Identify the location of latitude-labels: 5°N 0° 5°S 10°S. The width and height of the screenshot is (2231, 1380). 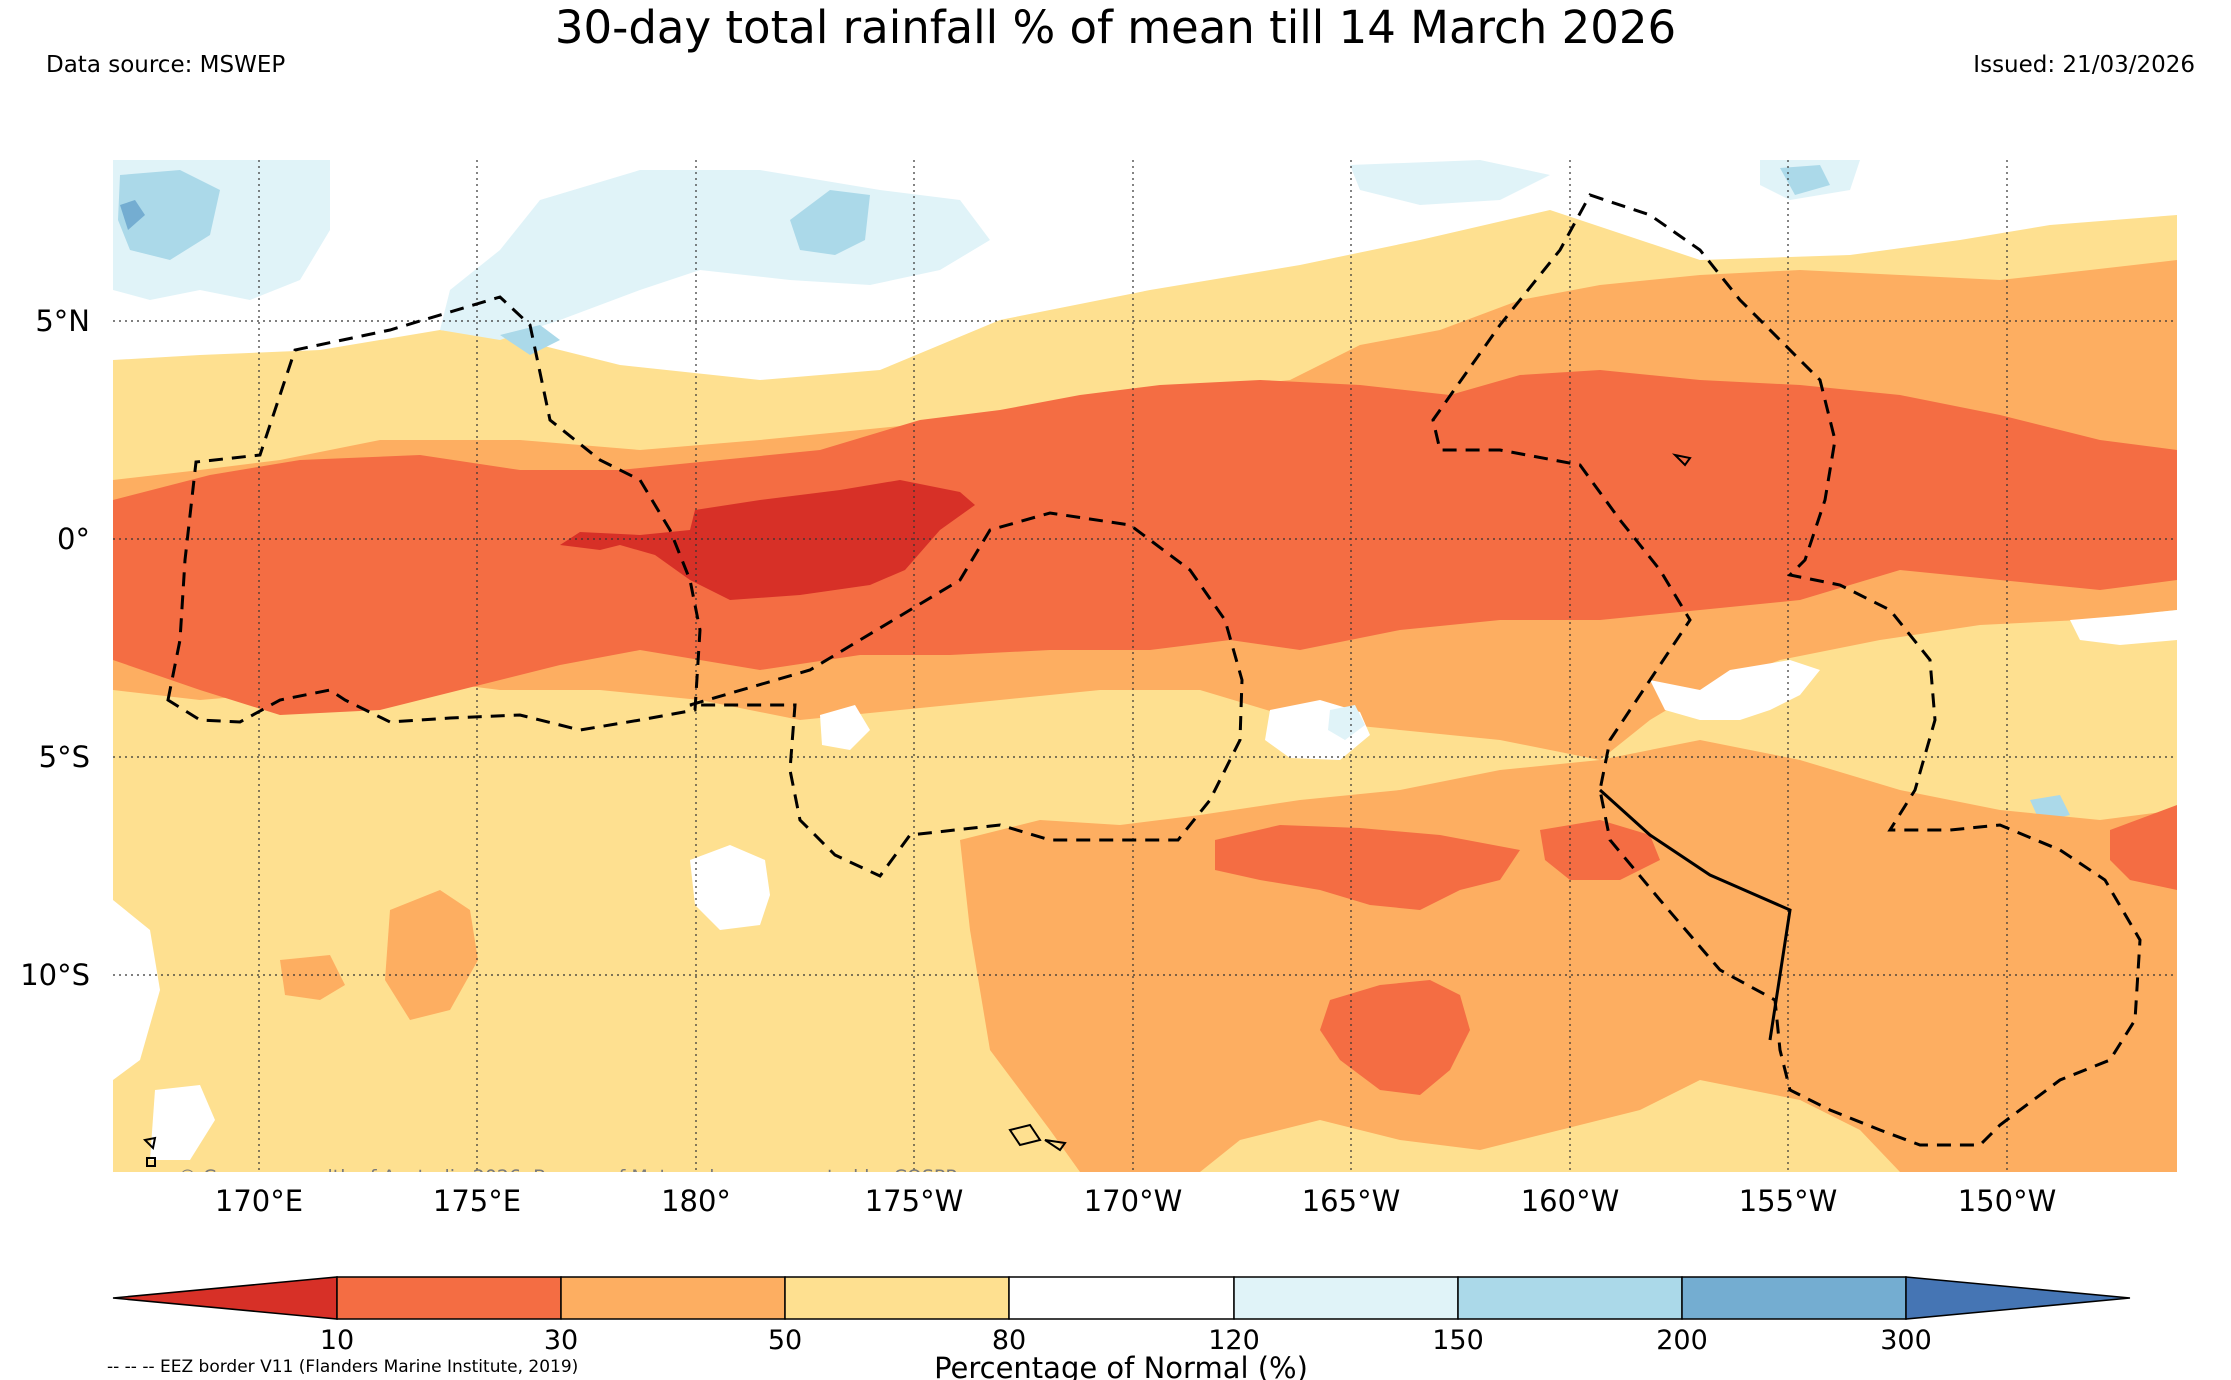
(55, 648).